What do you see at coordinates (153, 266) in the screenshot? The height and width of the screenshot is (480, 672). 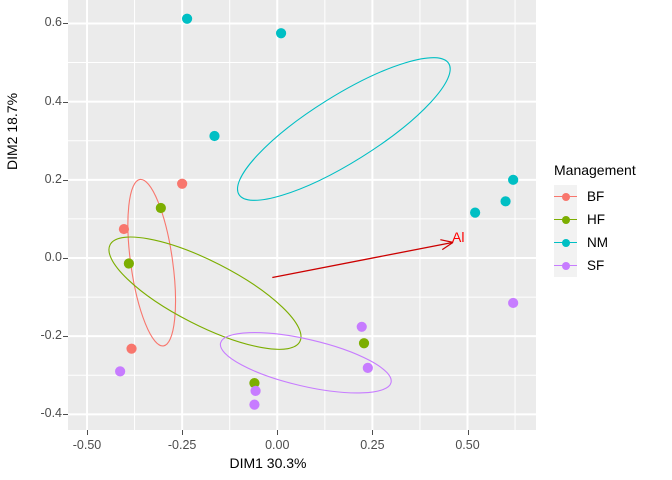 I see `series-bf` at bounding box center [153, 266].